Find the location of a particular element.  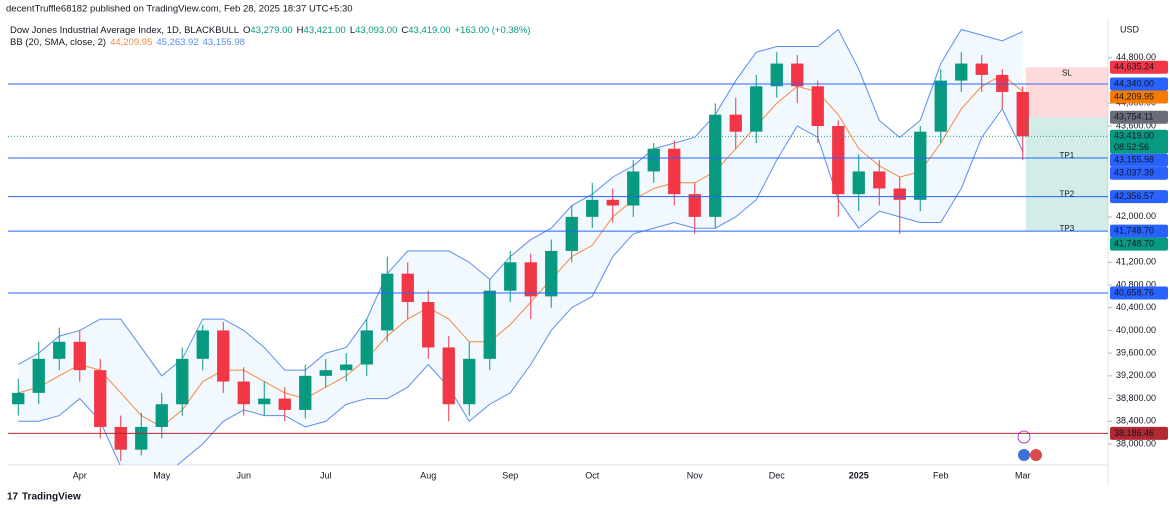

x-tick-label: Jul is located at coordinates (326, 475).